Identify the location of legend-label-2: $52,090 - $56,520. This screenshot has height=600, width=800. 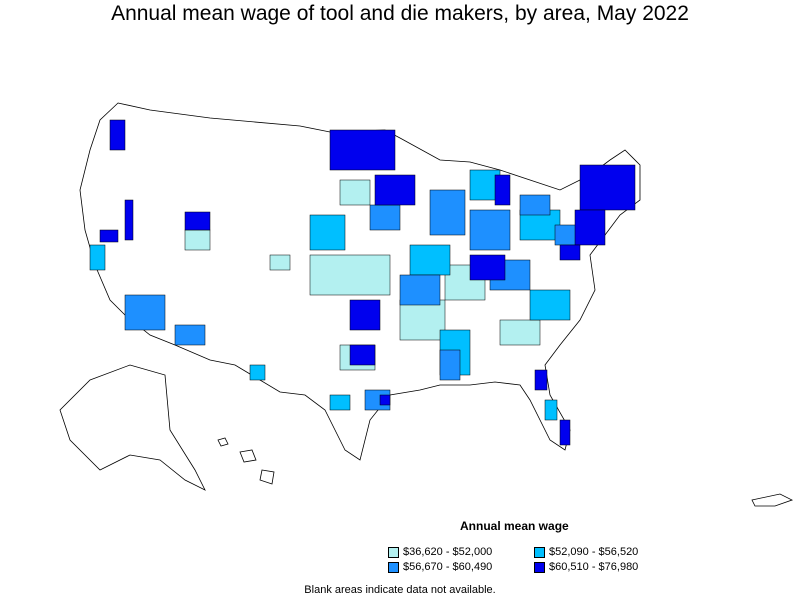
(594, 552).